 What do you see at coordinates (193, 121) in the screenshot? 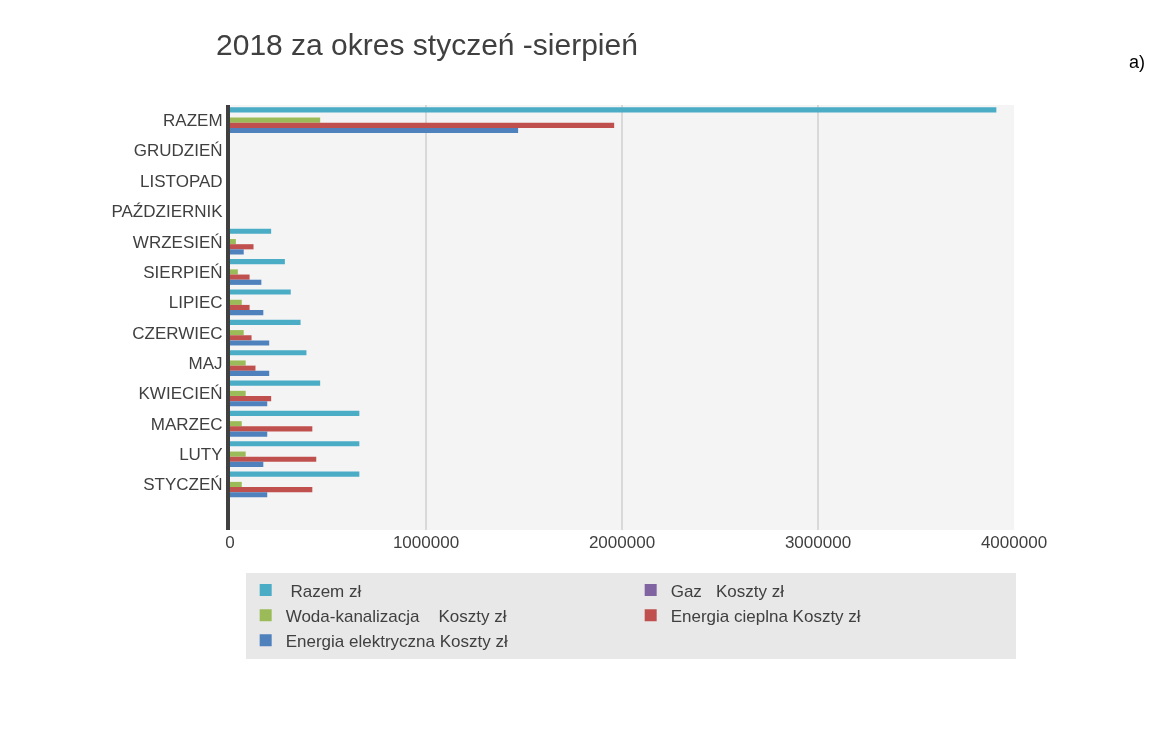
I see `y-tick-label: RAZEM` at bounding box center [193, 121].